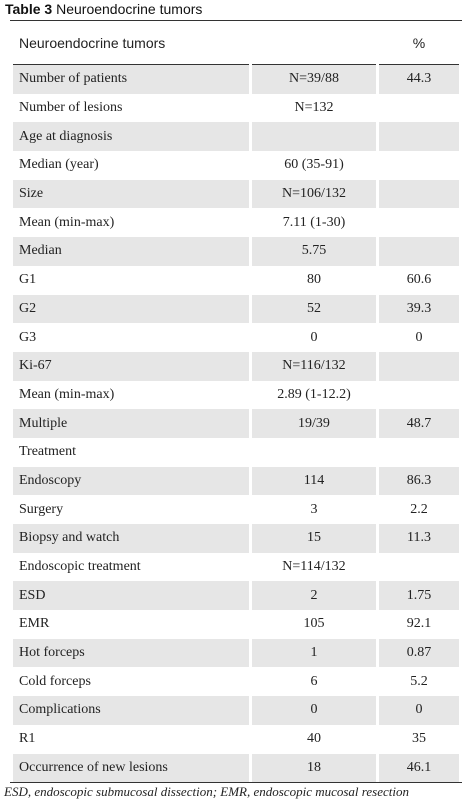 The height and width of the screenshot is (807, 469). I want to click on table-cell: G3, so click(28, 337).